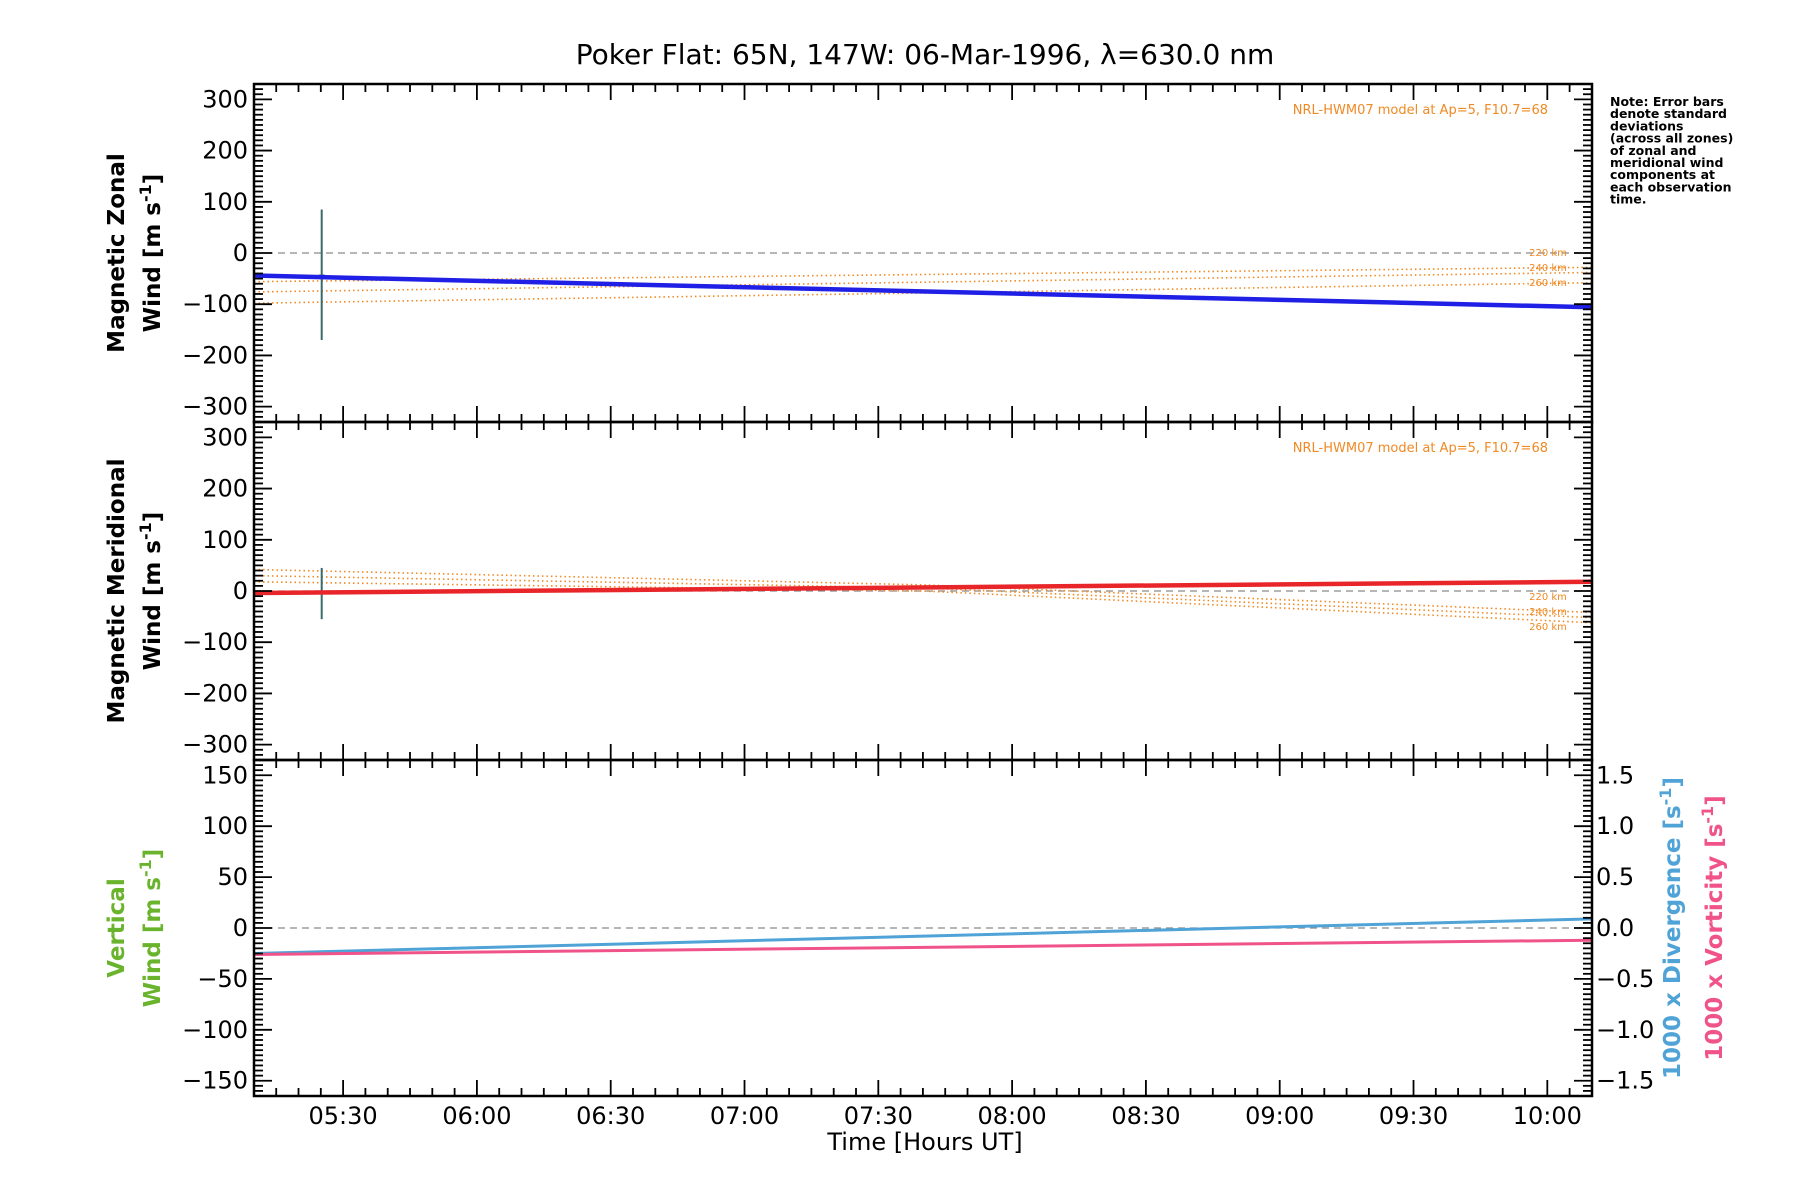  Describe the element at coordinates (117, 927) in the screenshot. I see `y-axis-label-line1: Vertical` at that location.